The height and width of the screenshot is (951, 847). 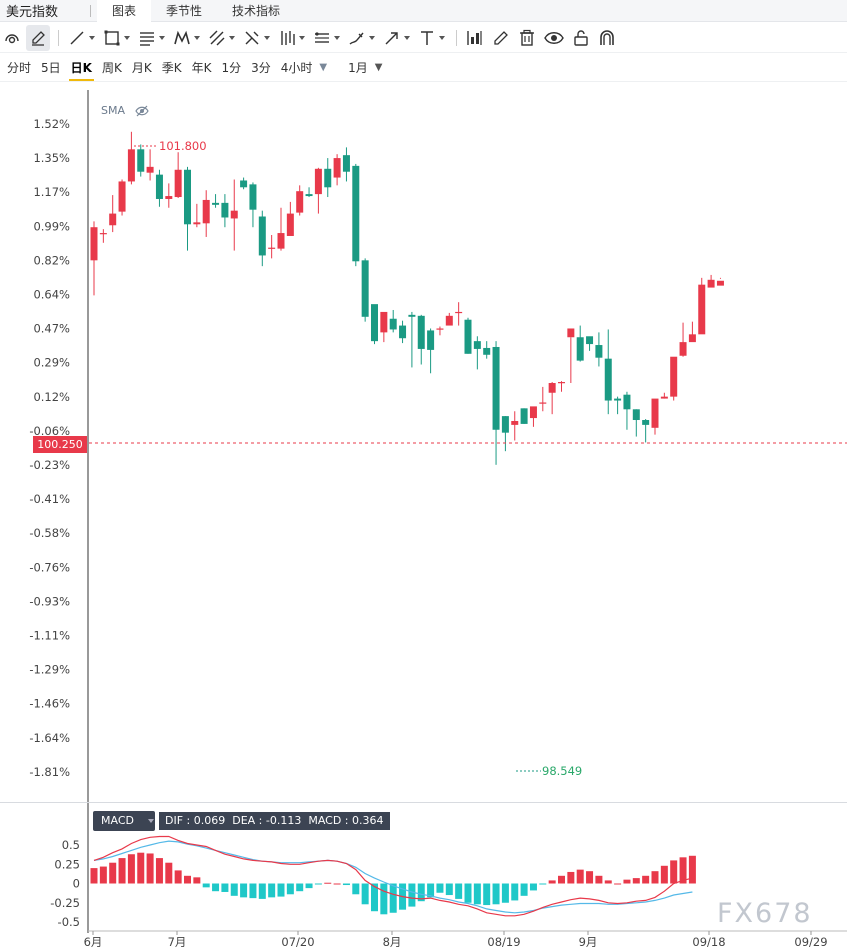 What do you see at coordinates (177, 942) in the screenshot?
I see `x-axis-tick-label: 7月` at bounding box center [177, 942].